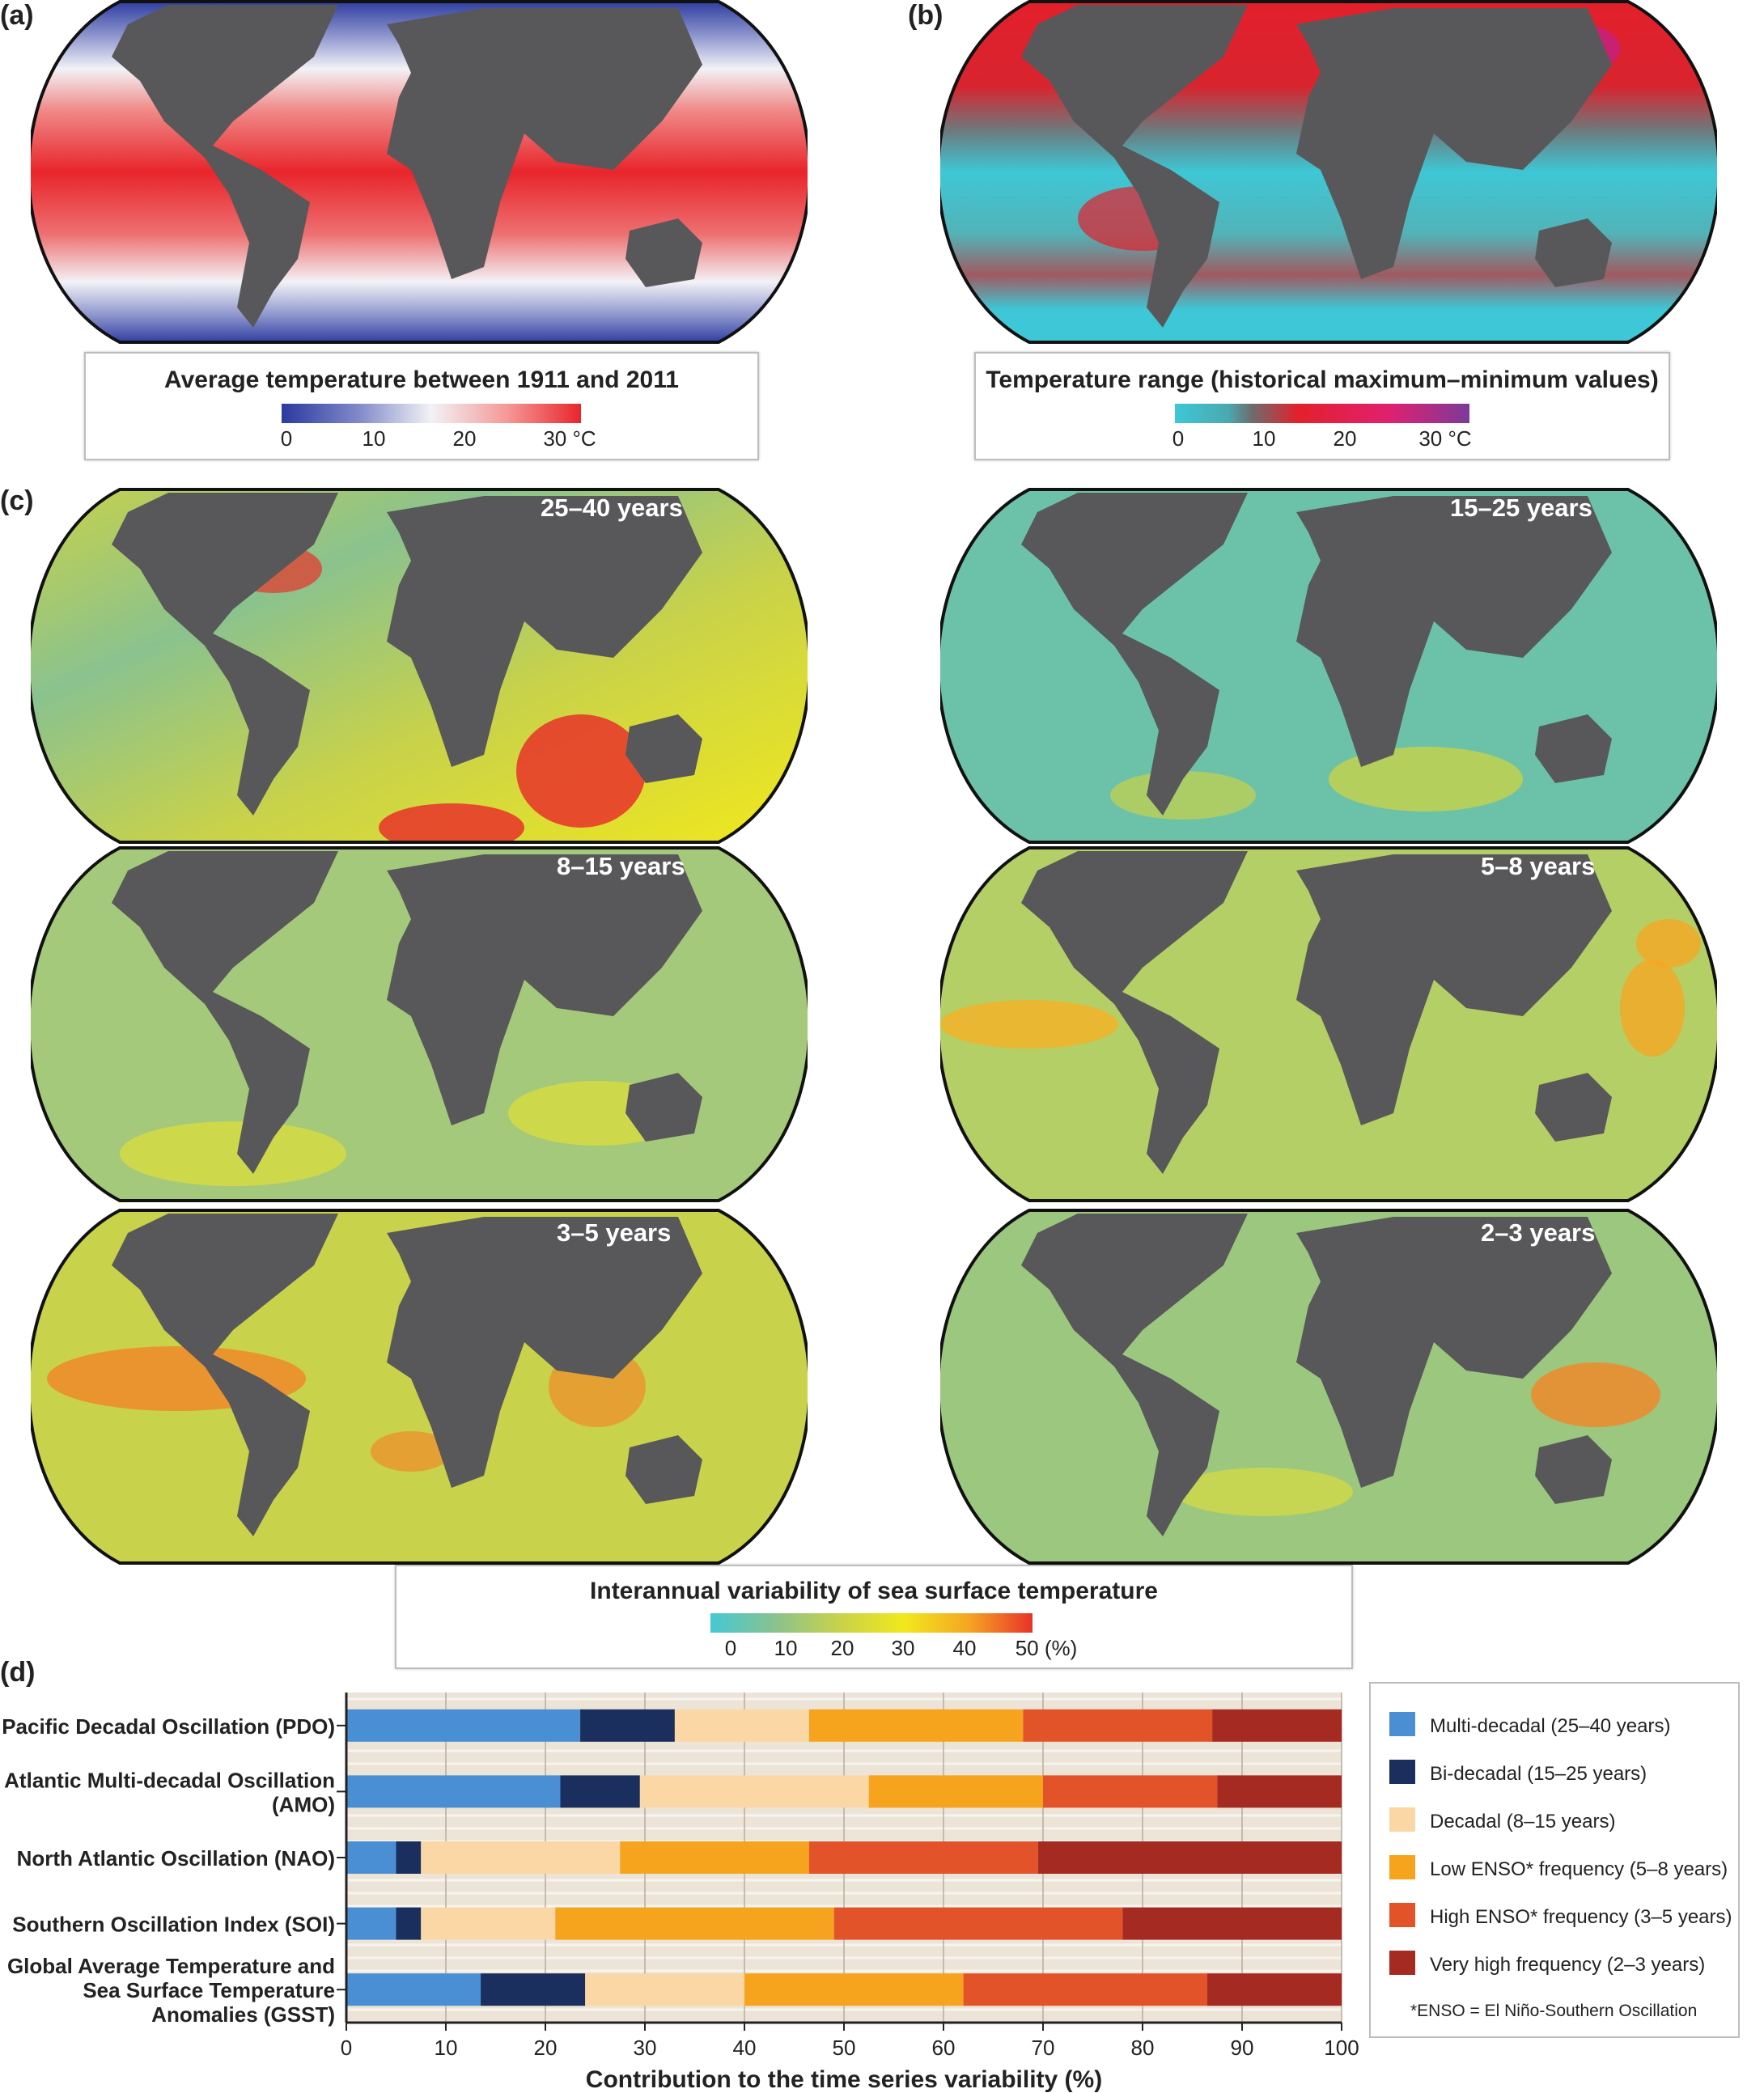  What do you see at coordinates (18, 1672) in the screenshot?
I see `panel-letter-d: (d)` at bounding box center [18, 1672].